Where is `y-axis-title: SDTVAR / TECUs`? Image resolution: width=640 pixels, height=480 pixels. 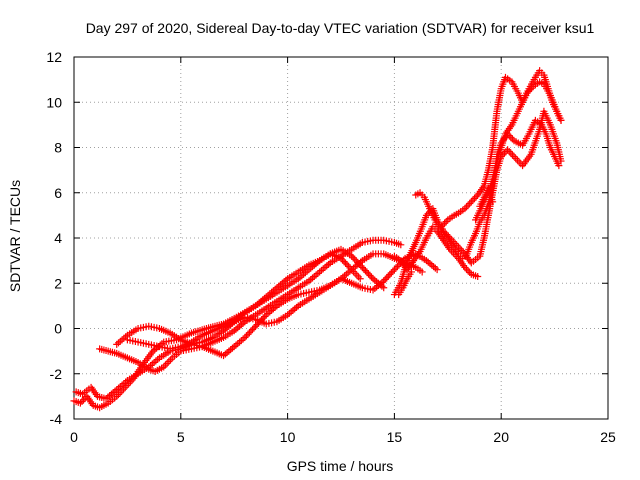
y-axis-title: SDTVAR / TECUs is located at coordinates (15, 236).